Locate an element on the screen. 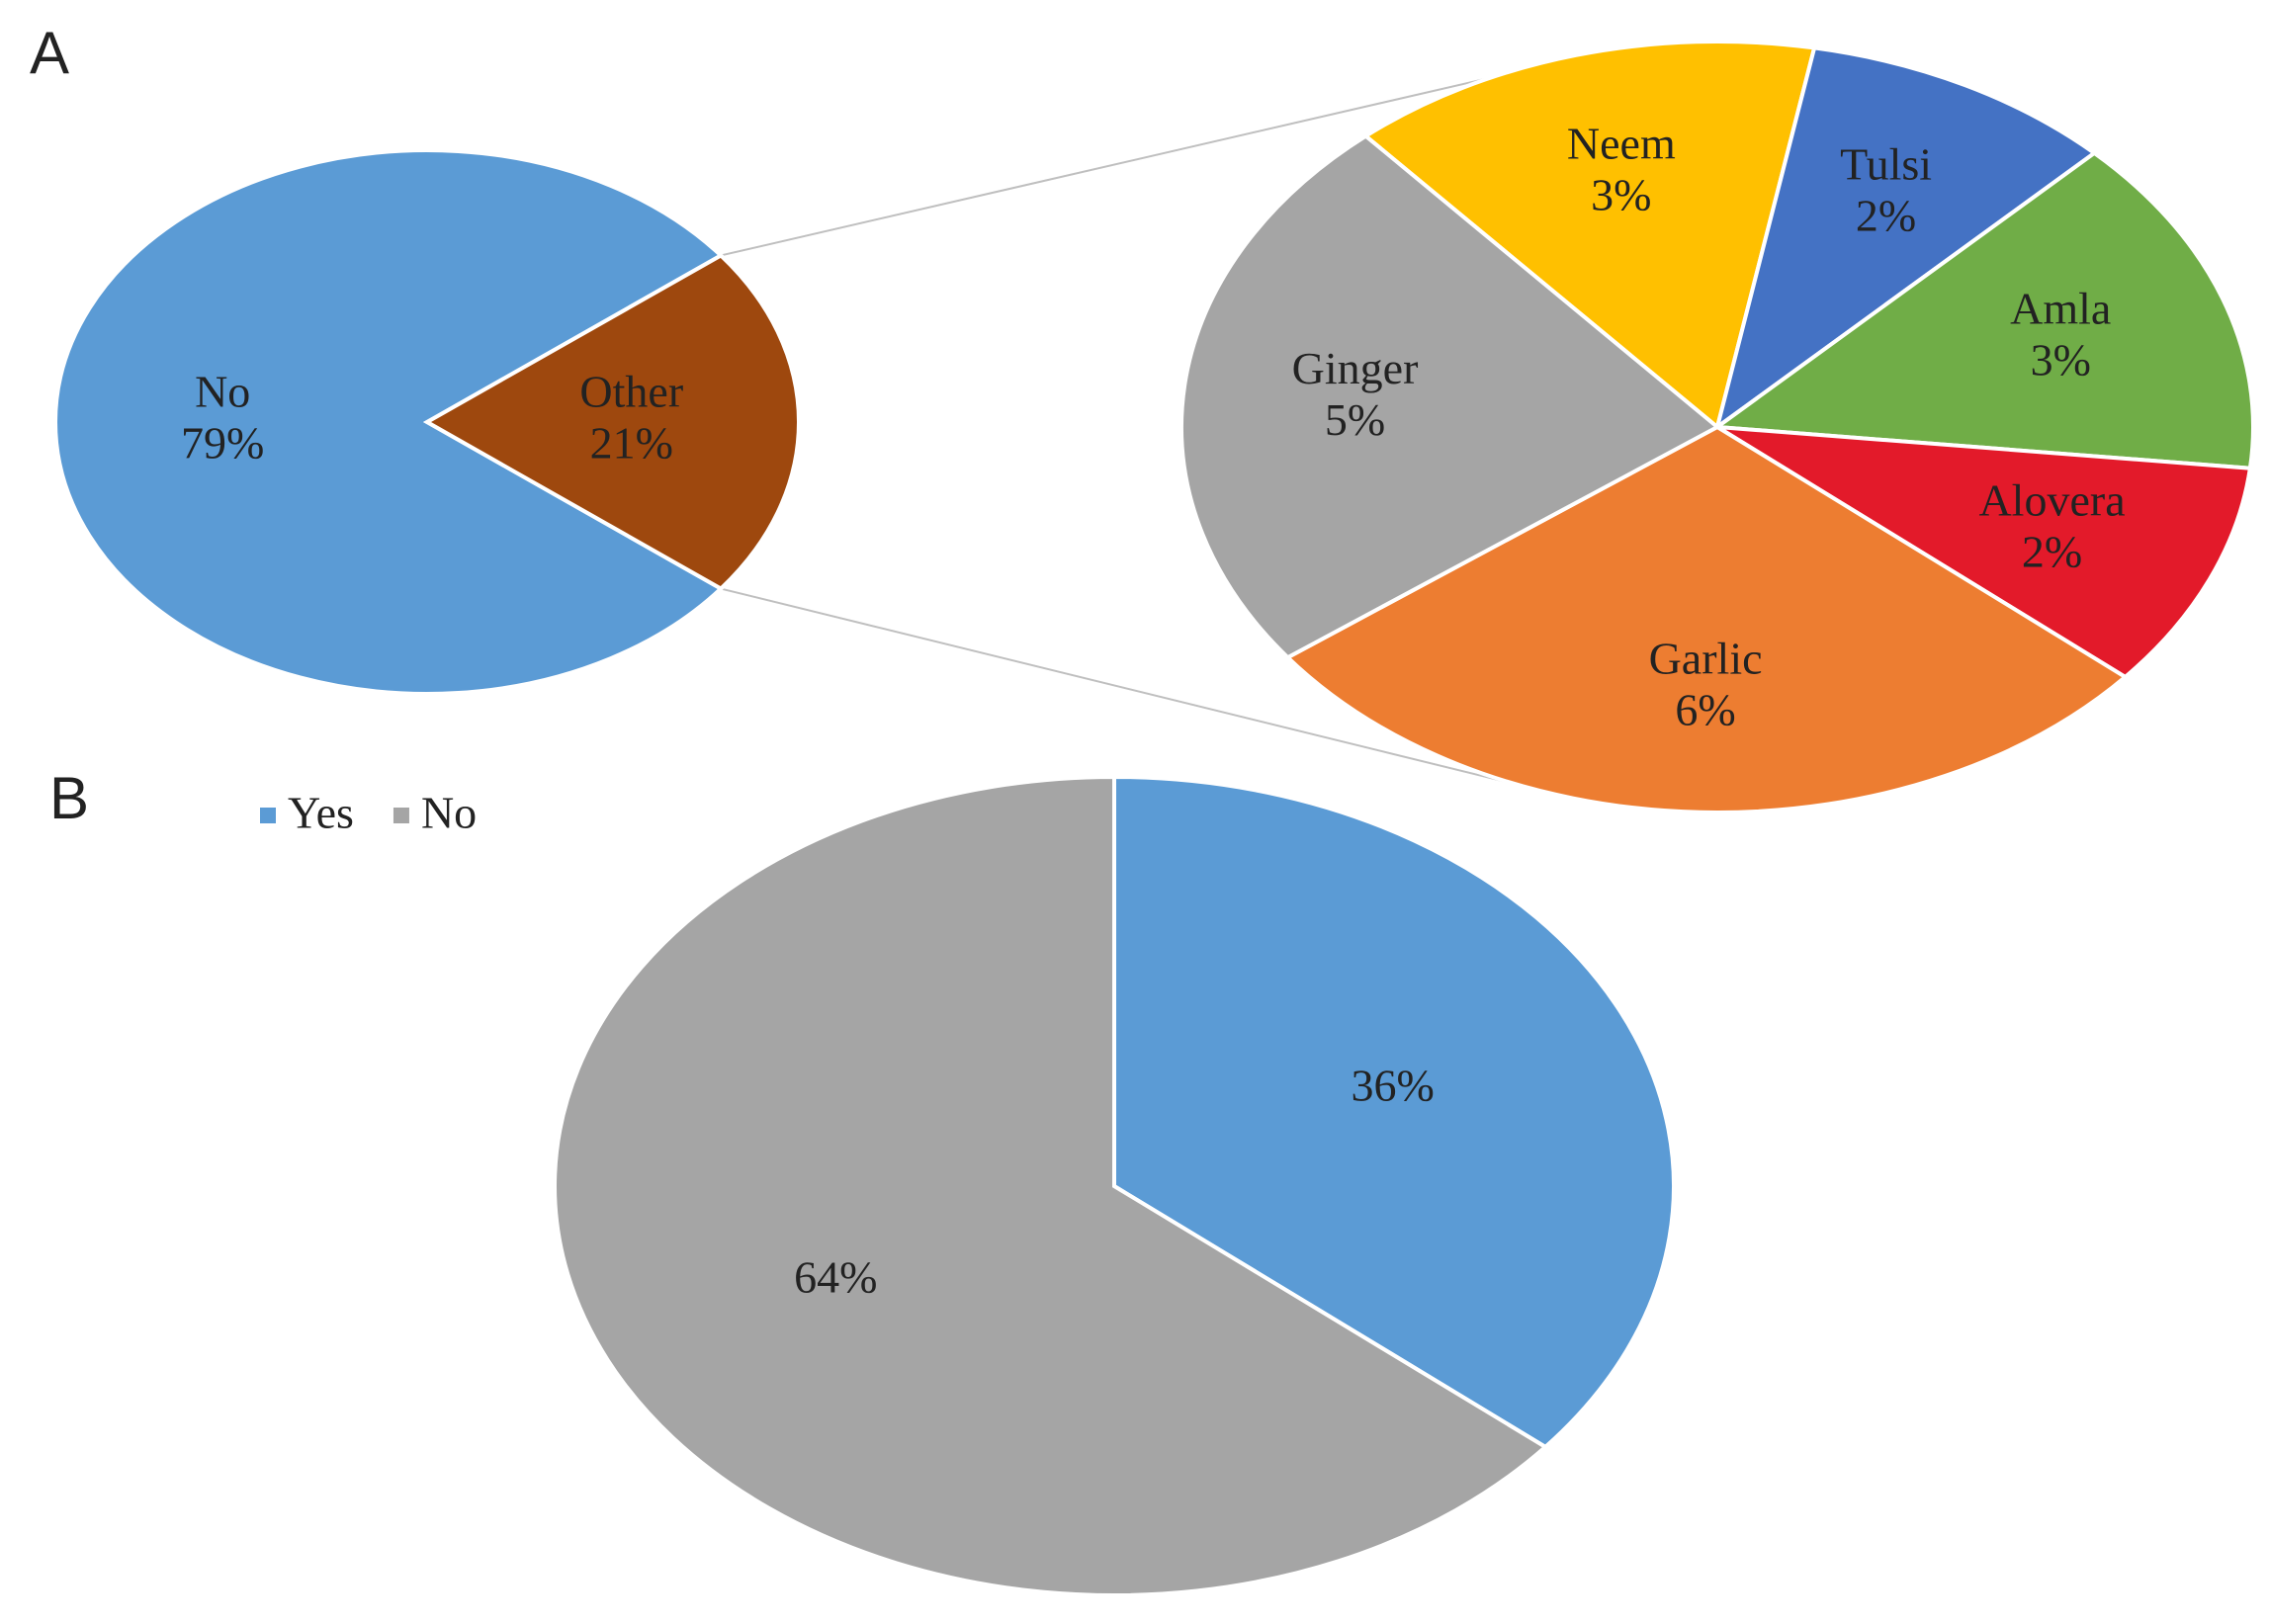  slice-category-label: No is located at coordinates (222, 392).